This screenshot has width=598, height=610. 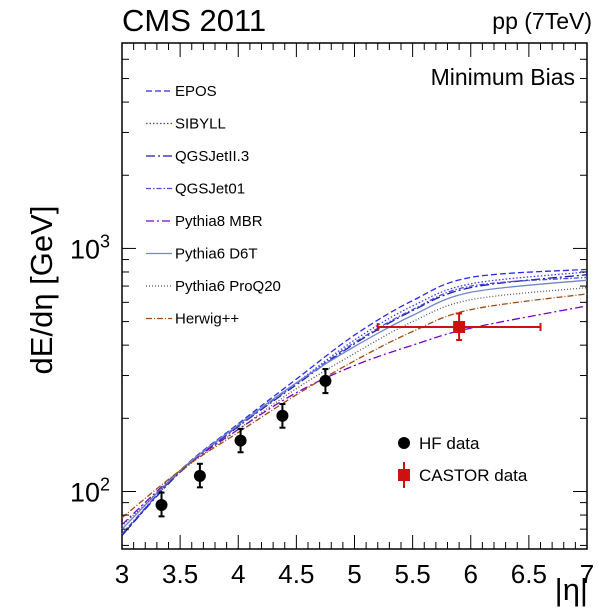 What do you see at coordinates (238, 574) in the screenshot?
I see `x-tick-label: 4` at bounding box center [238, 574].